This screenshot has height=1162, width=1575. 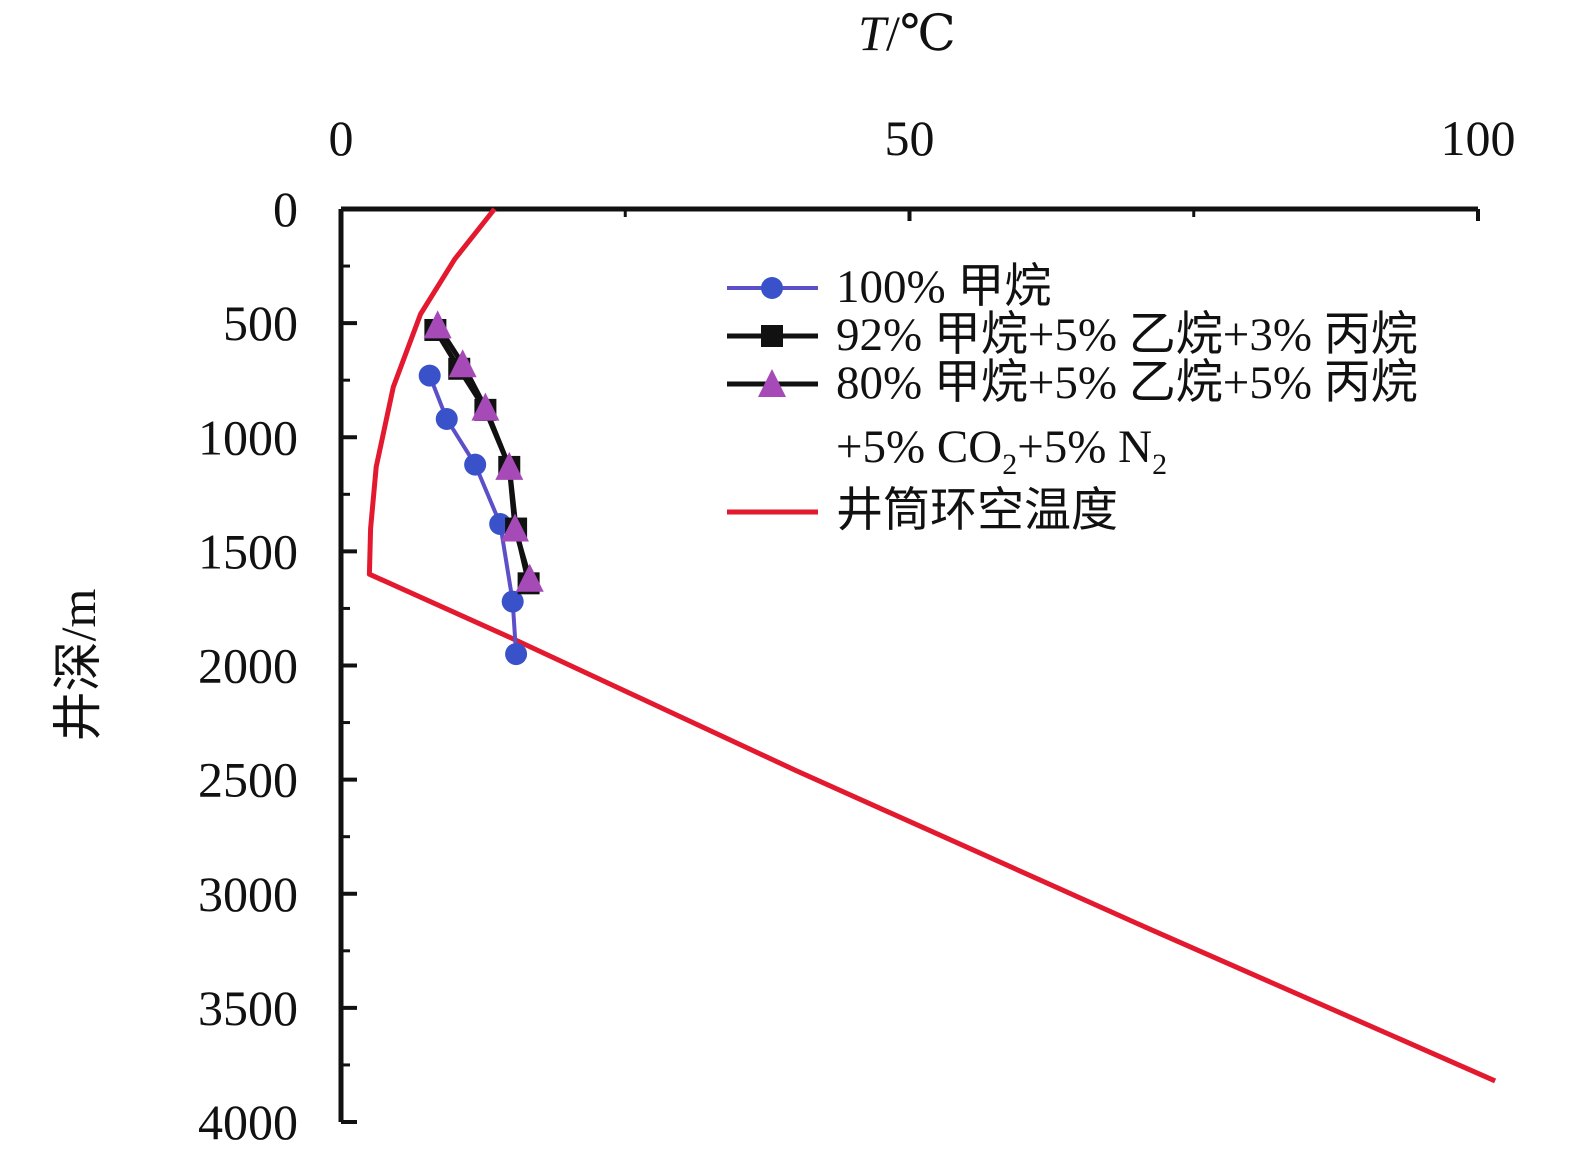 I want to click on y-tick-label: 500, so click(x=260, y=323).